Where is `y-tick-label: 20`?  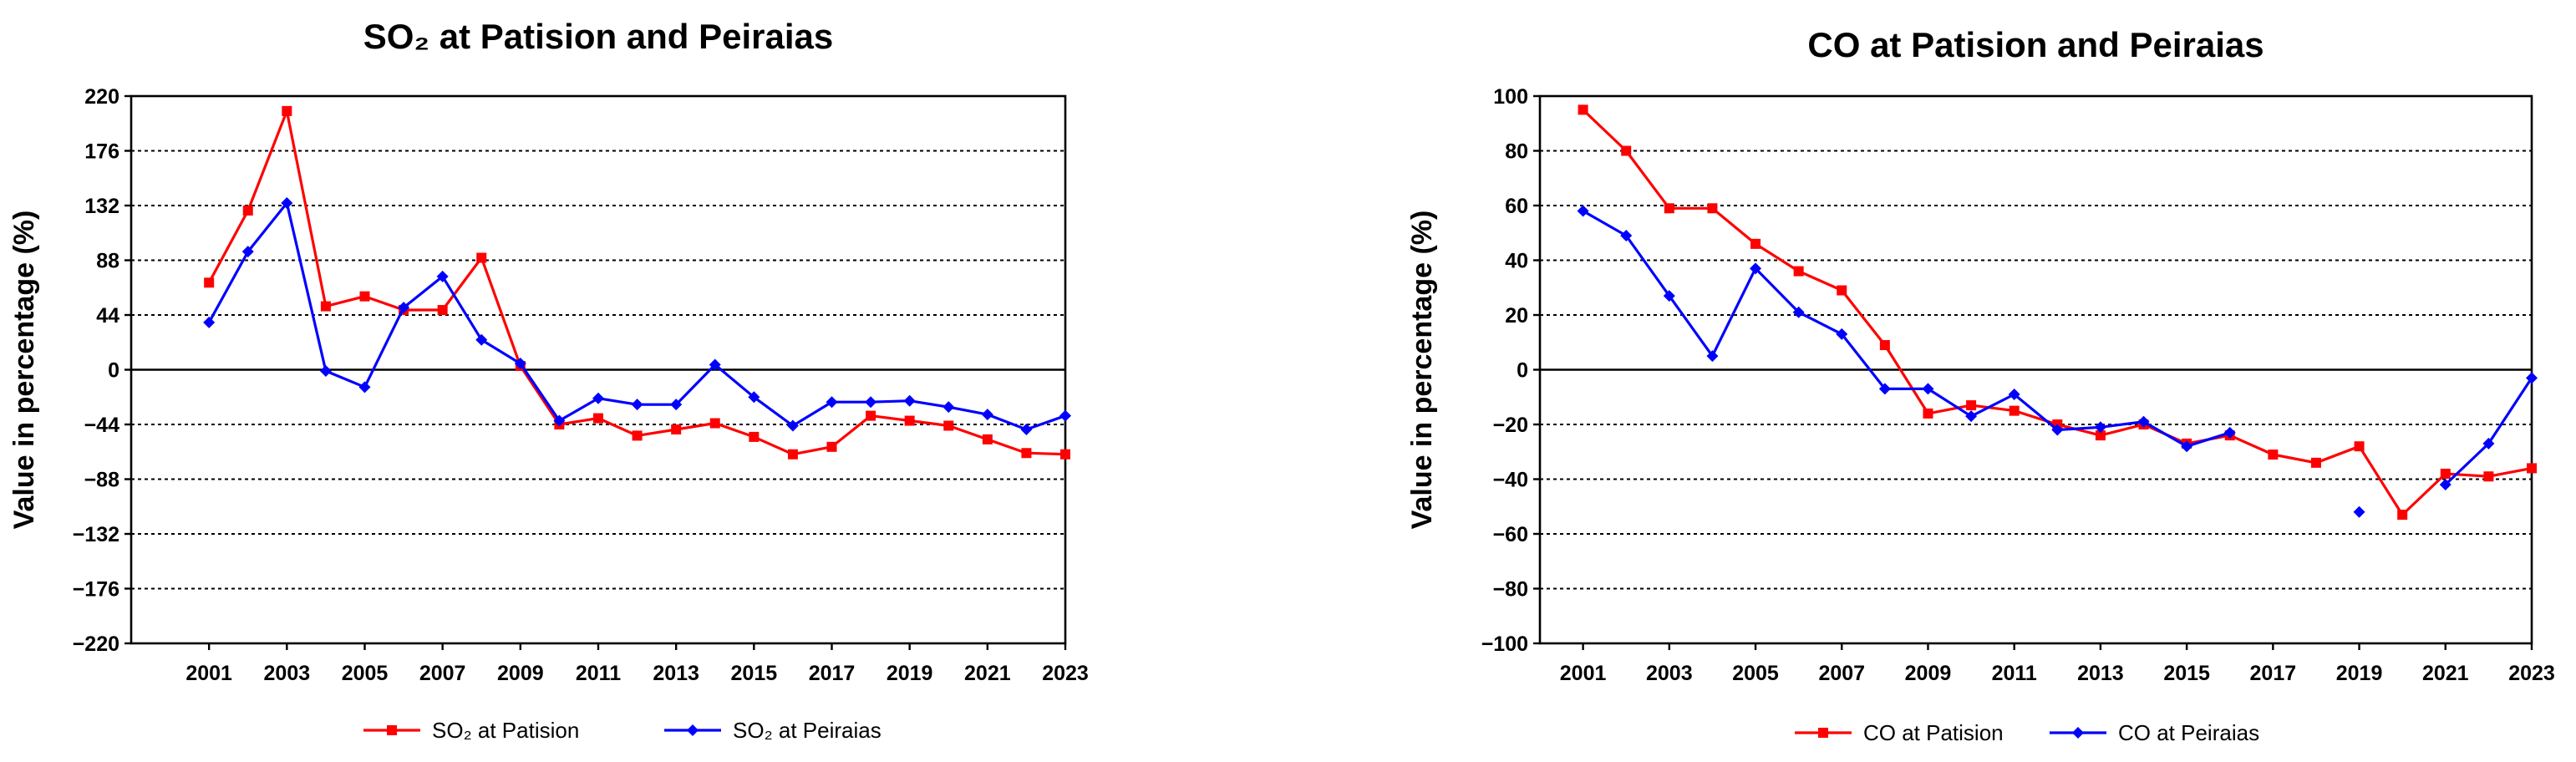
y-tick-label: 20 is located at coordinates (1516, 316).